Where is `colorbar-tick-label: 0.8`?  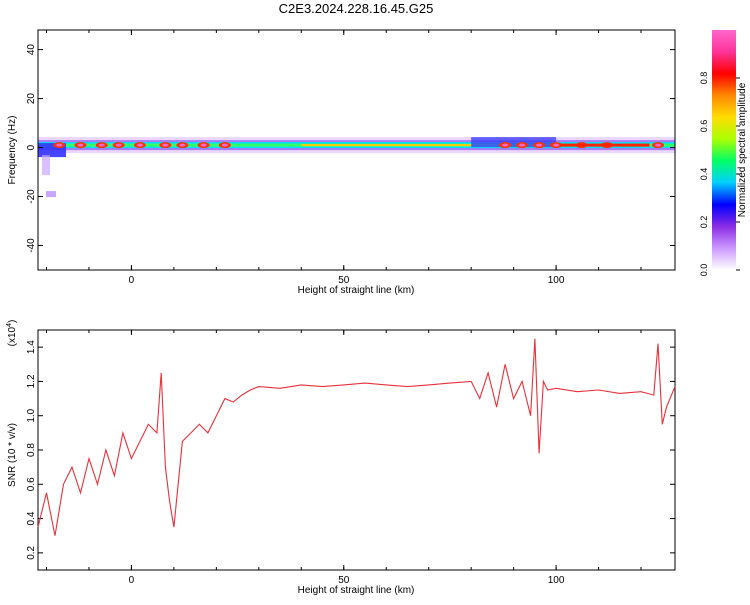
colorbar-tick-label: 0.8 is located at coordinates (704, 78).